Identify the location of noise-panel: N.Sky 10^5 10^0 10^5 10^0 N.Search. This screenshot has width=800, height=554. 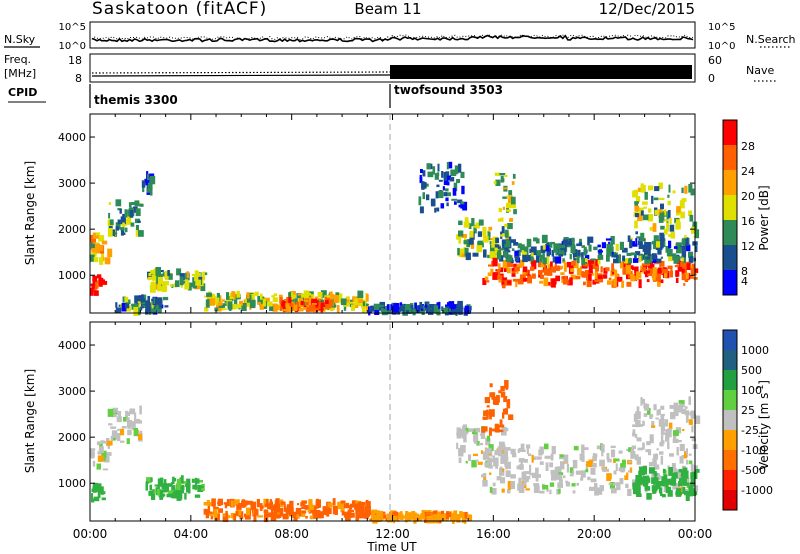
(400, 36).